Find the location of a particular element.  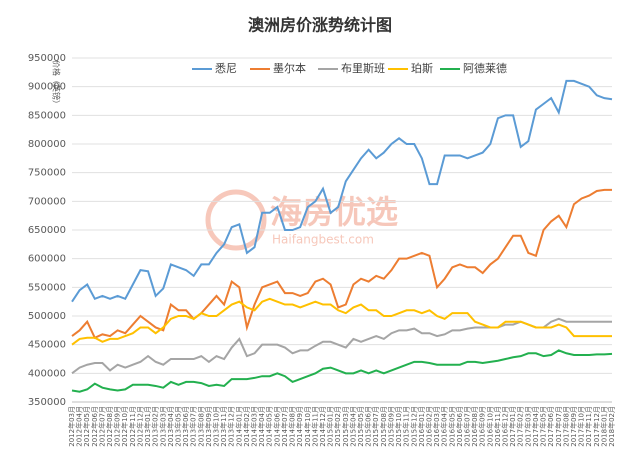

y-tick-label: 350000 is located at coordinates (47, 402).